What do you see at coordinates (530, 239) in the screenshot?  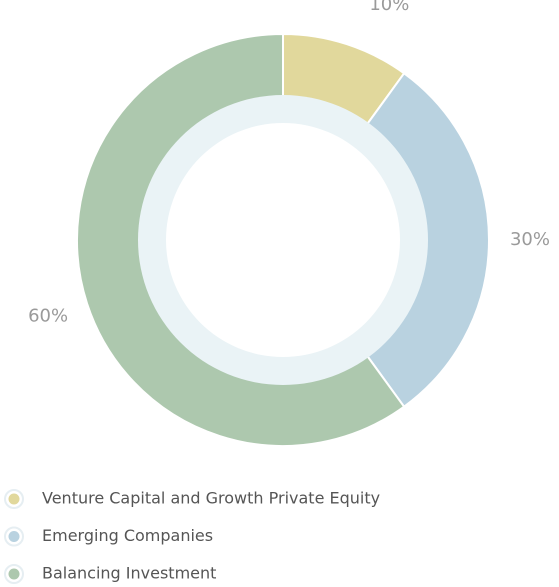 I see `slice-label: 30%` at bounding box center [530, 239].